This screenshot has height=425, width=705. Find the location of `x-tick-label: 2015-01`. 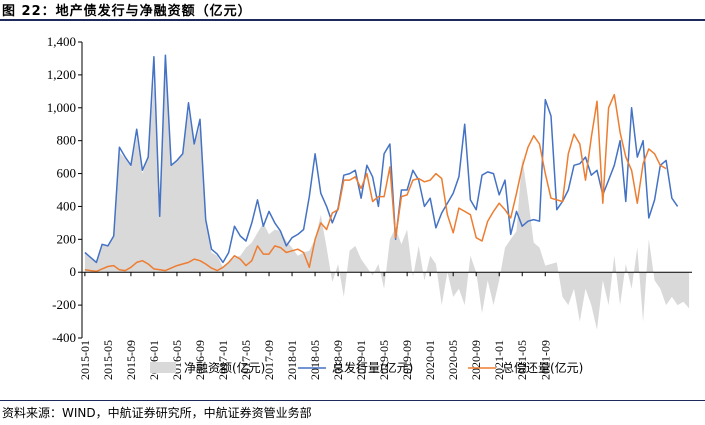

x-tick-label: 2015-01 is located at coordinates (85, 360).